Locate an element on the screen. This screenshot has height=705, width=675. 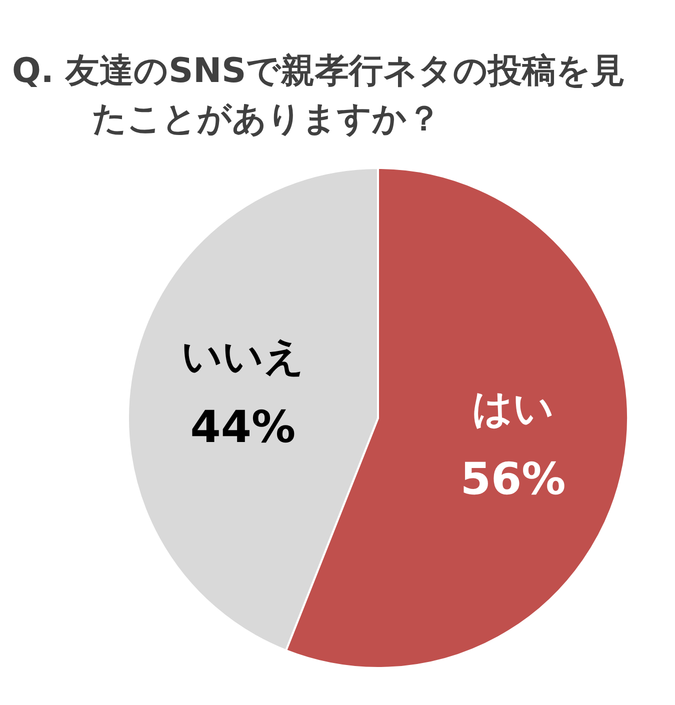
title: Q. 友達のSNSで親孝行ネタの投稿を見 is located at coordinates (319, 71).